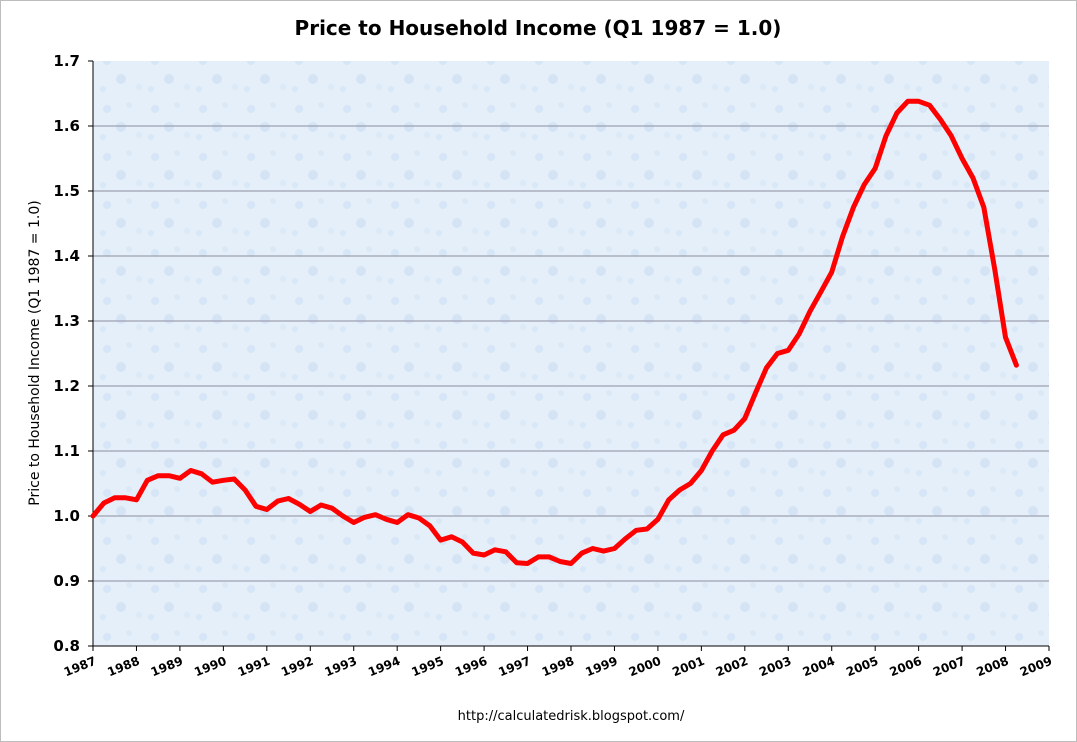 The width and height of the screenshot is (1077, 742). Describe the element at coordinates (601, 666) in the screenshot. I see `x-tick-label: 1999` at that location.